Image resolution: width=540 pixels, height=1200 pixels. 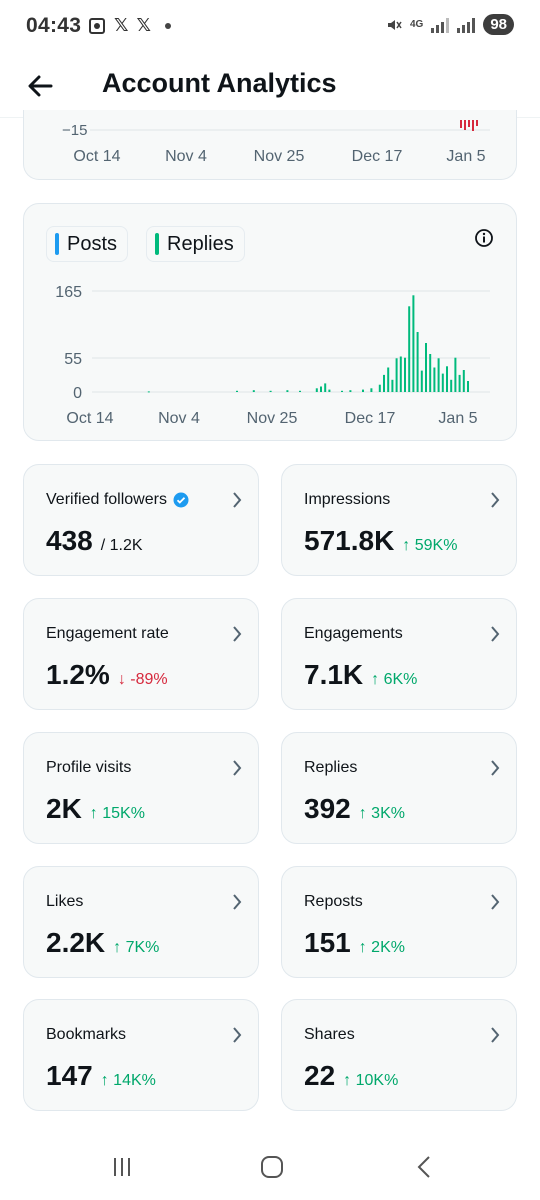 What do you see at coordinates (399, 788) in the screenshot?
I see `metric-tile-replies: Replies 392 ↑ 3K%` at bounding box center [399, 788].